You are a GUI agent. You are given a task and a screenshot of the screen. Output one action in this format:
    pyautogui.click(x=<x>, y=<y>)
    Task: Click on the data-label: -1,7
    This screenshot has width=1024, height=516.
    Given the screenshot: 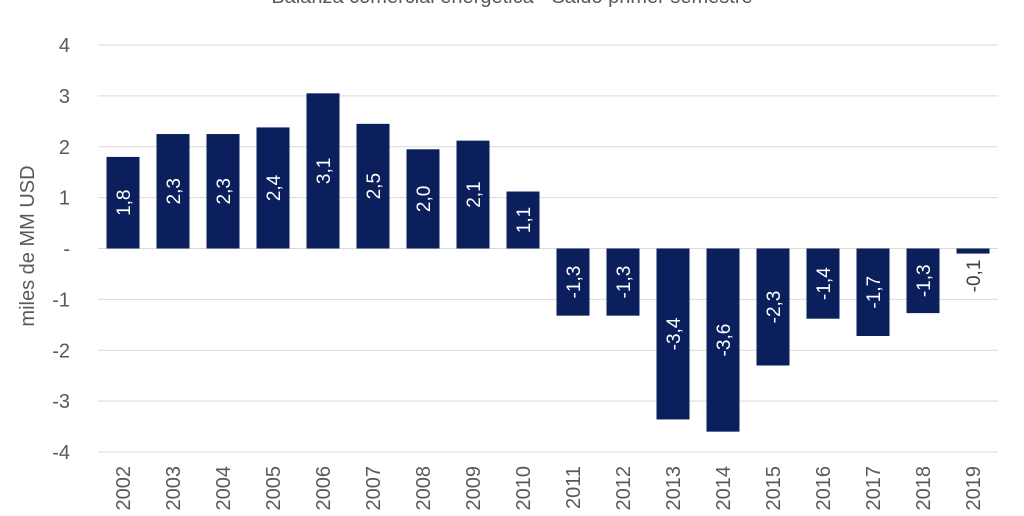 What is the action you would take?
    pyautogui.click(x=874, y=292)
    